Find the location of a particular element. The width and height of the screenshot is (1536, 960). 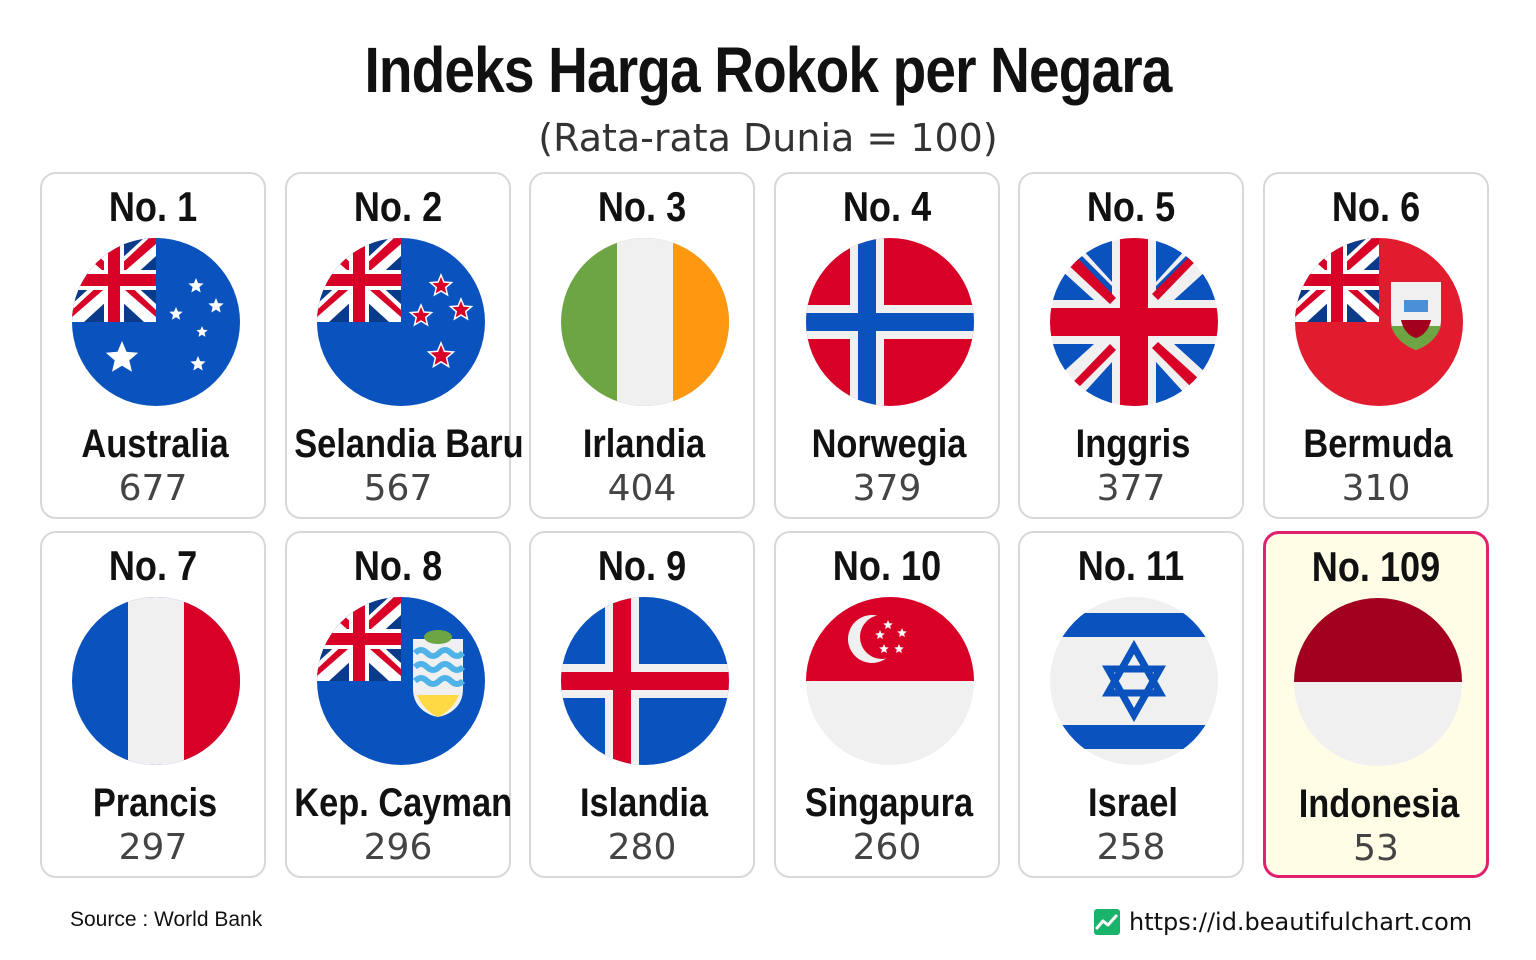

country-name: Australia is located at coordinates (155, 444).